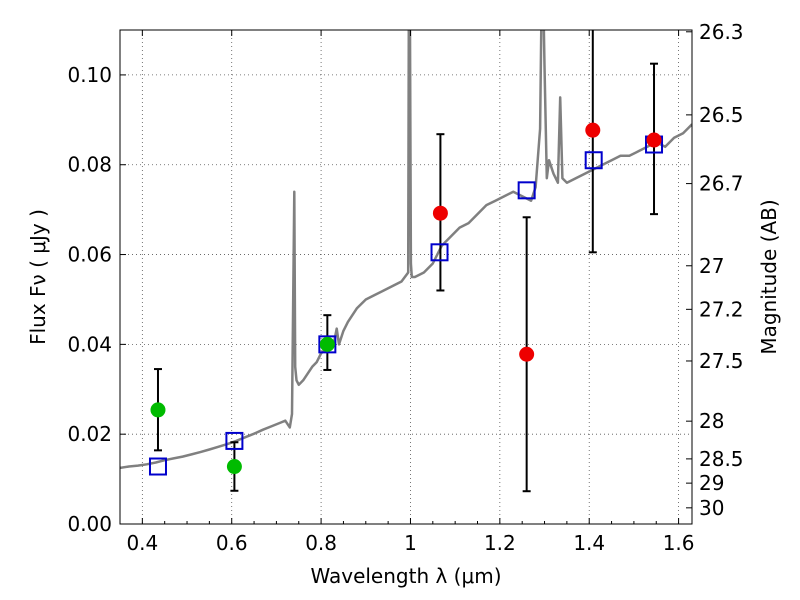 The width and height of the screenshot is (800, 600). Describe the element at coordinates (89, 255) in the screenshot. I see `y-tick-label: 0.06` at that location.